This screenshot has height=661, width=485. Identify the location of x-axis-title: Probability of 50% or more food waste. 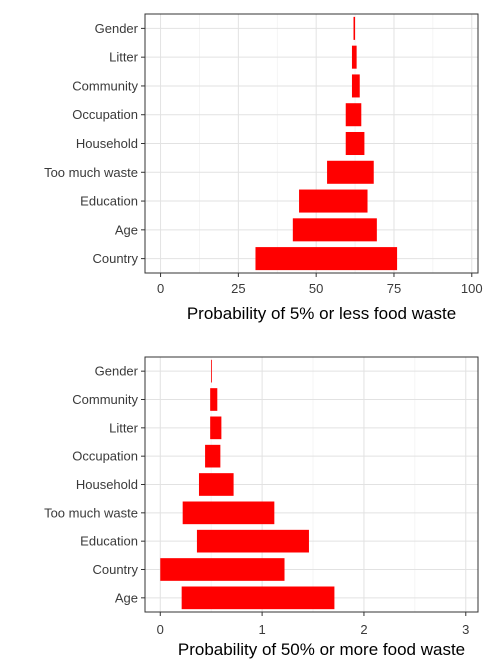
(321, 649).